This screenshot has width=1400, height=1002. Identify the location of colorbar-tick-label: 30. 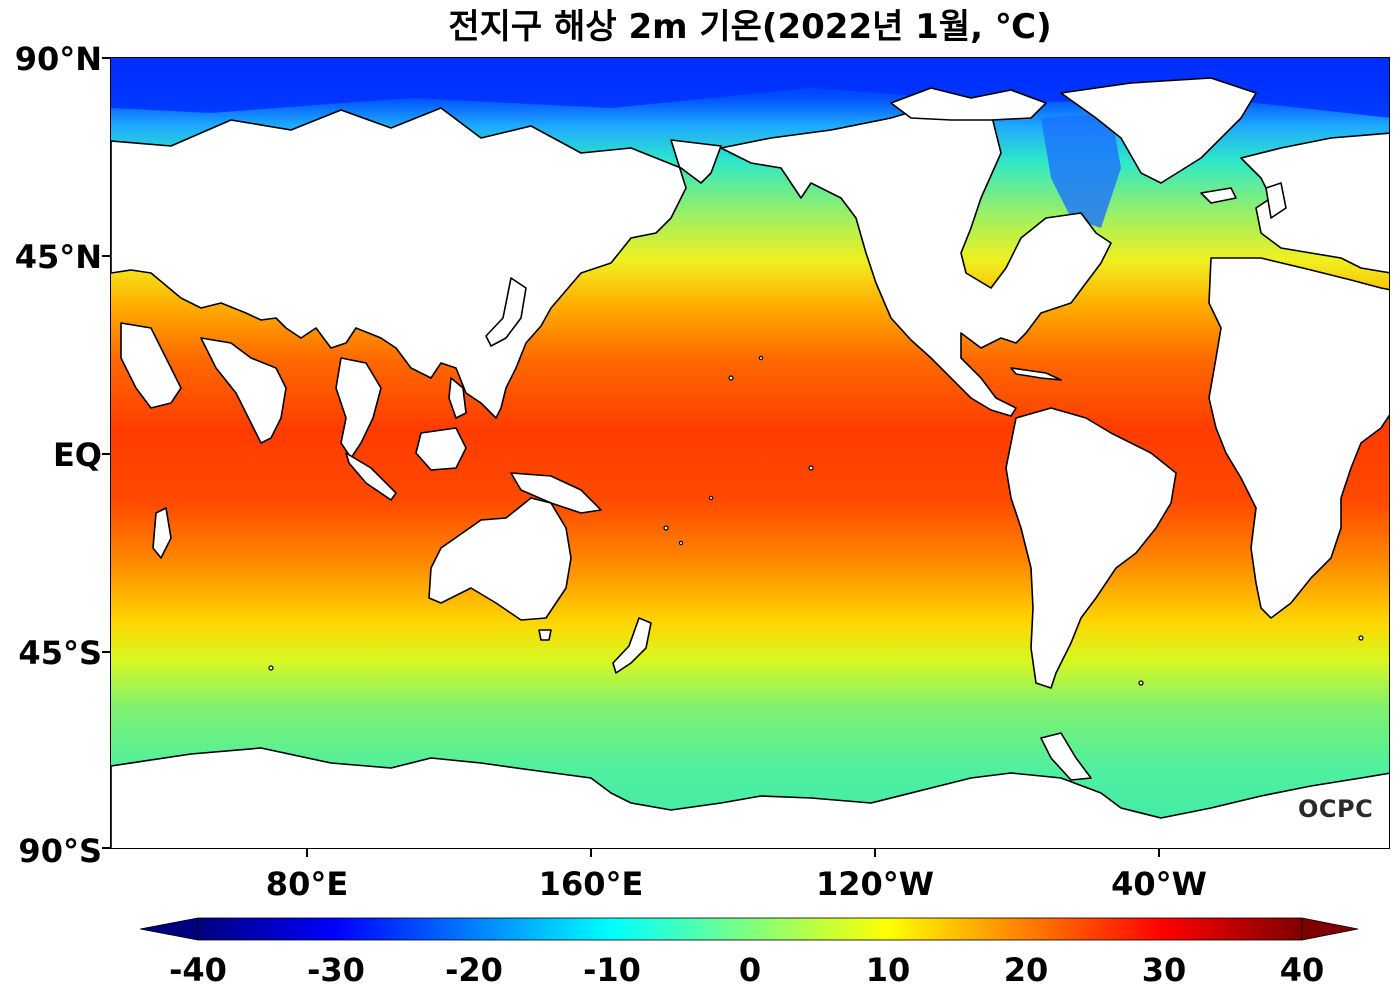
(1164, 970).